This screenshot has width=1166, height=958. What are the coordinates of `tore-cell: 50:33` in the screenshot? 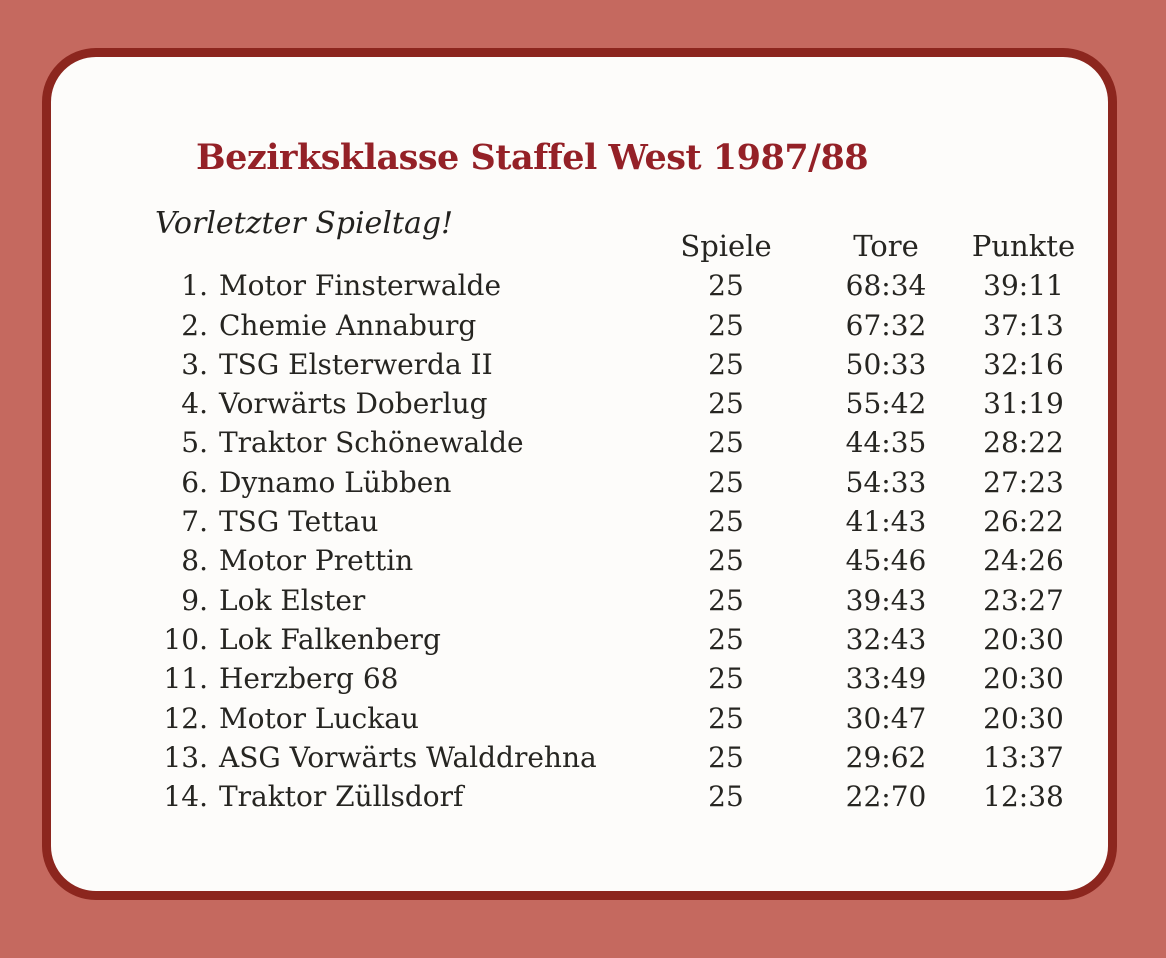 It's located at (886, 364).